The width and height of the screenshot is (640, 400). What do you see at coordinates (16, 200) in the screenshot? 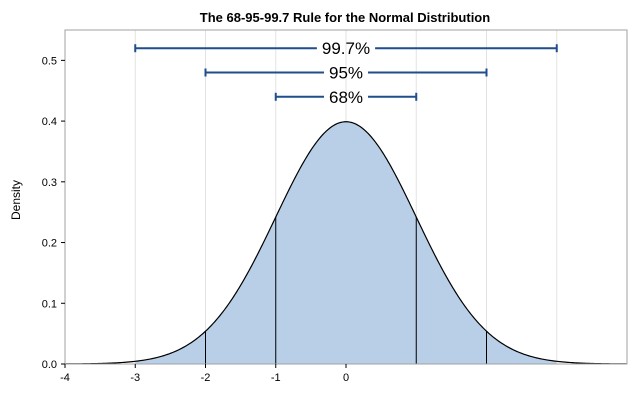
I see `y-axis-label: Density` at bounding box center [16, 200].